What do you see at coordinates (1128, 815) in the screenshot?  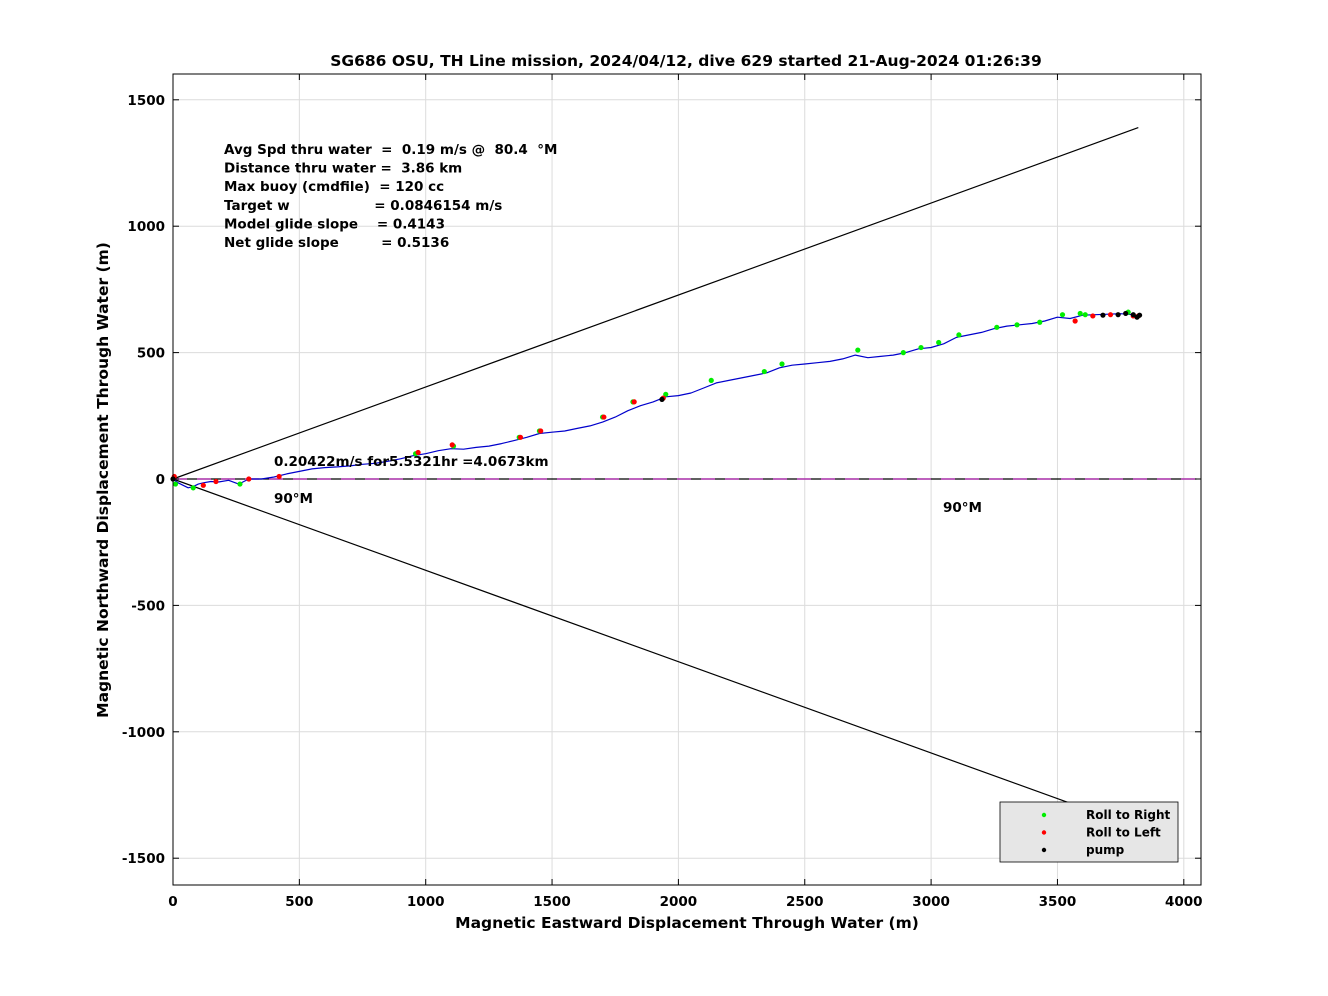 I see `legend-label: Roll to Right` at bounding box center [1128, 815].